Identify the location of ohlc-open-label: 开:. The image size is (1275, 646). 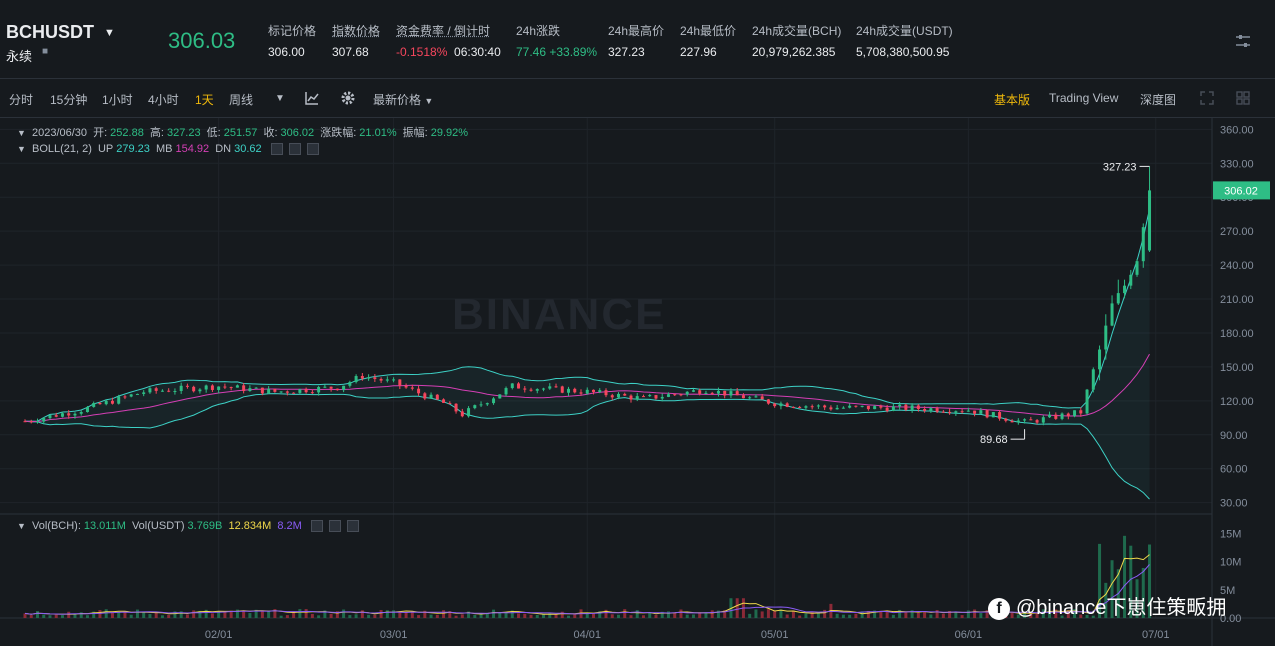
(100, 133).